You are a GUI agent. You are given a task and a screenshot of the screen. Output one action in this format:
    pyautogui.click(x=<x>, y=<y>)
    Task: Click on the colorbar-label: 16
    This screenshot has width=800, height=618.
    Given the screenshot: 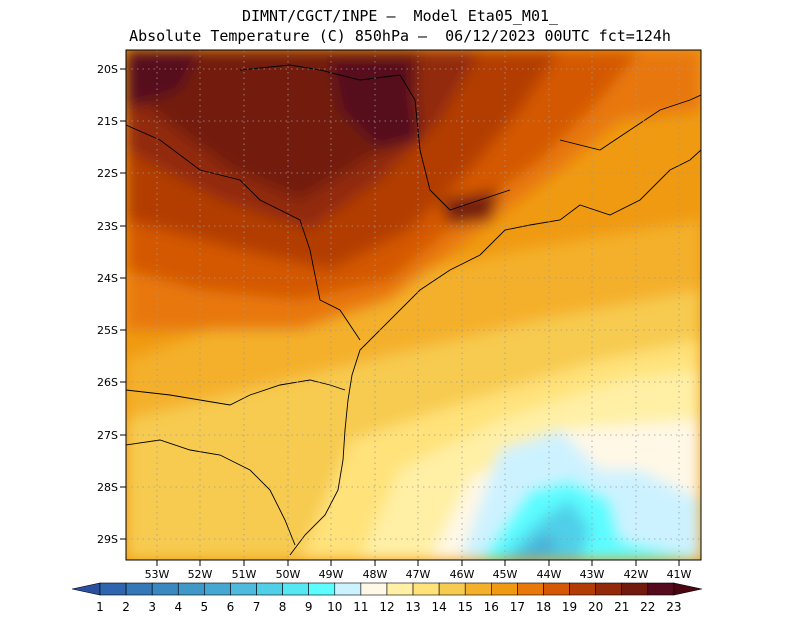 What is the action you would take?
    pyautogui.click(x=491, y=607)
    